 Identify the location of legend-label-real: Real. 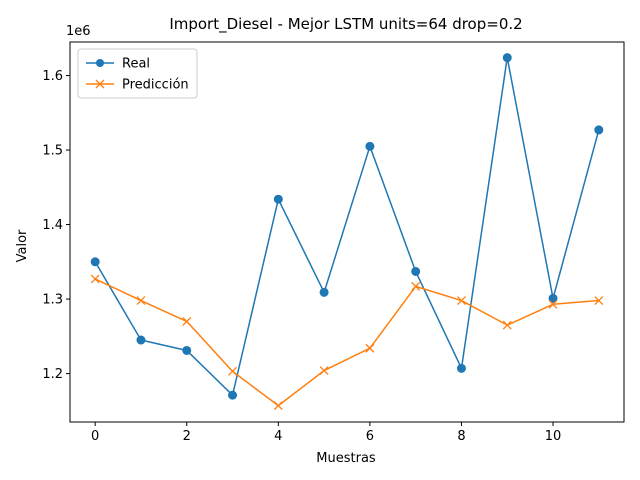
(136, 64).